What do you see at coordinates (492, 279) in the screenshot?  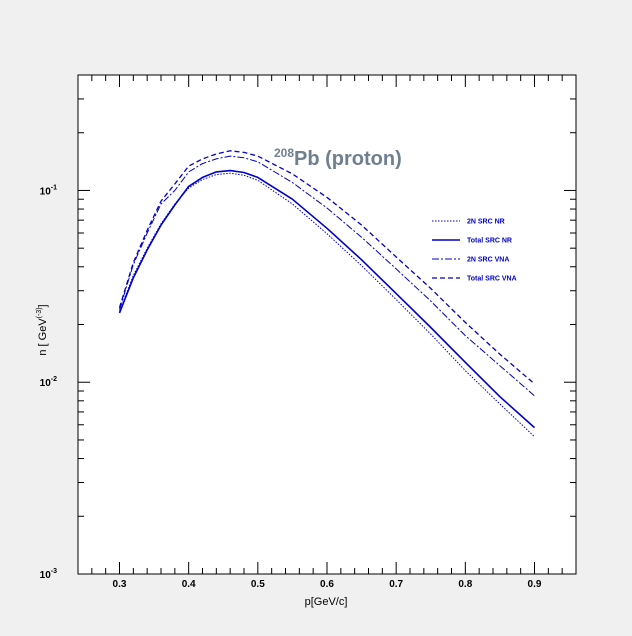 I see `legend-label: Total SRC VNA` at bounding box center [492, 279].